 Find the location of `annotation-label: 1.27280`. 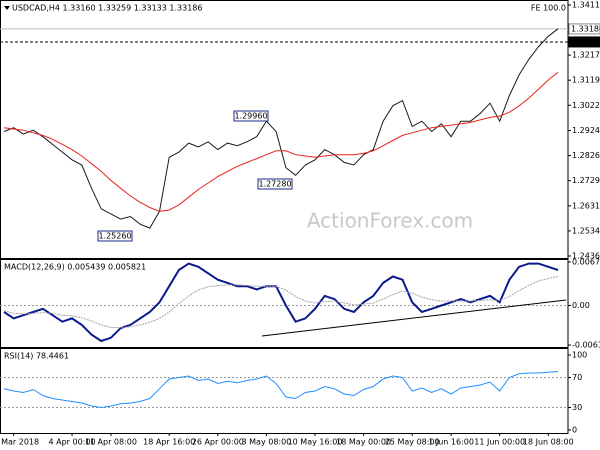

annotation-label: 1.27280 is located at coordinates (274, 184).